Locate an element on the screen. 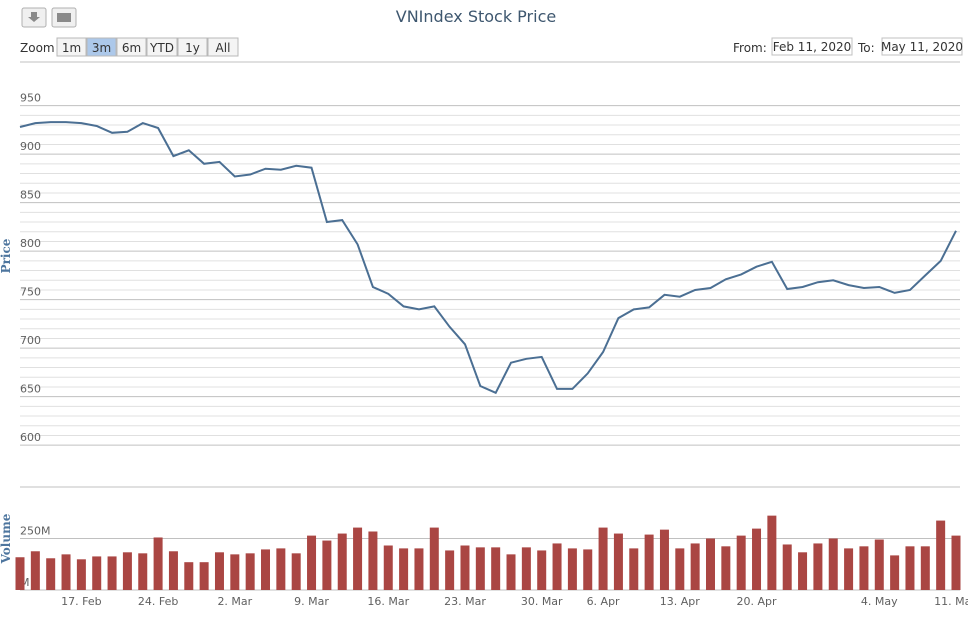 This screenshot has width=968, height=618. y-tick-label: 650 is located at coordinates (30, 389).